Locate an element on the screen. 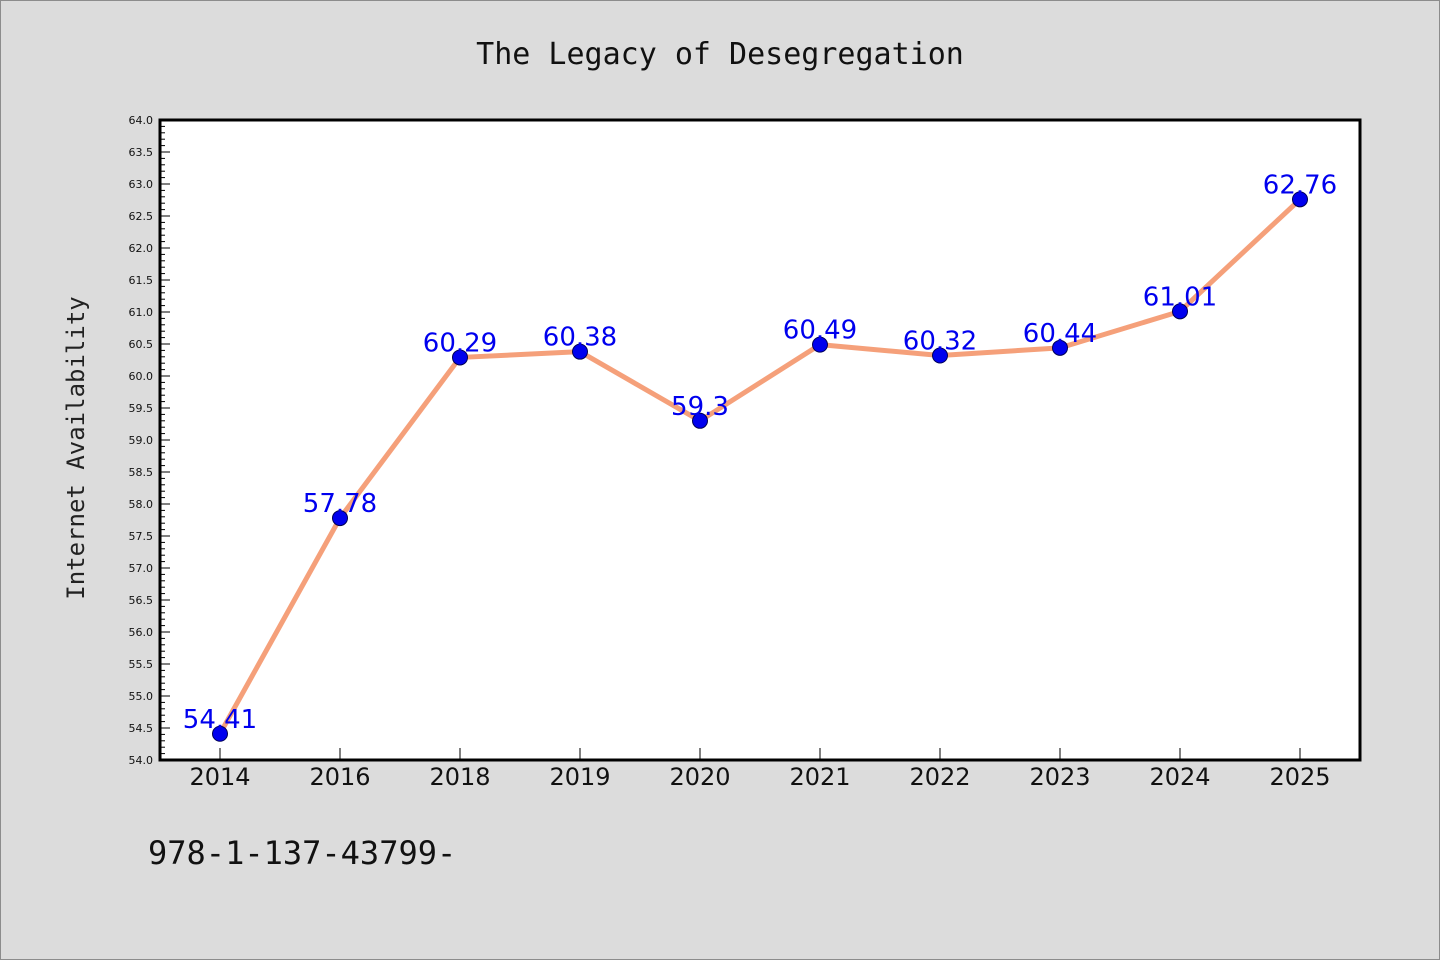 Image resolution: width=1440 pixels, height=960 pixels. y-tick-label: 61.5 is located at coordinates (141, 280).